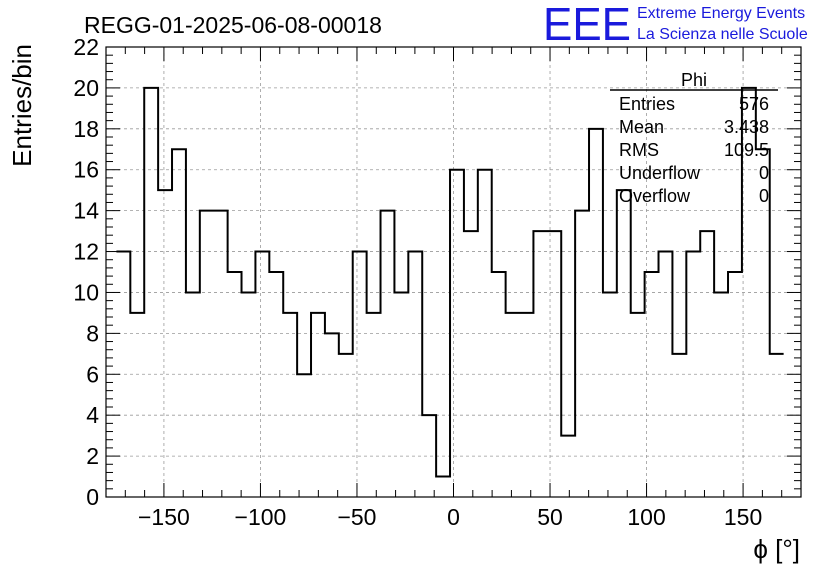 This screenshot has height=572, width=836. What do you see at coordinates (92, 415) in the screenshot?
I see `y-tick-label: 4` at bounding box center [92, 415].